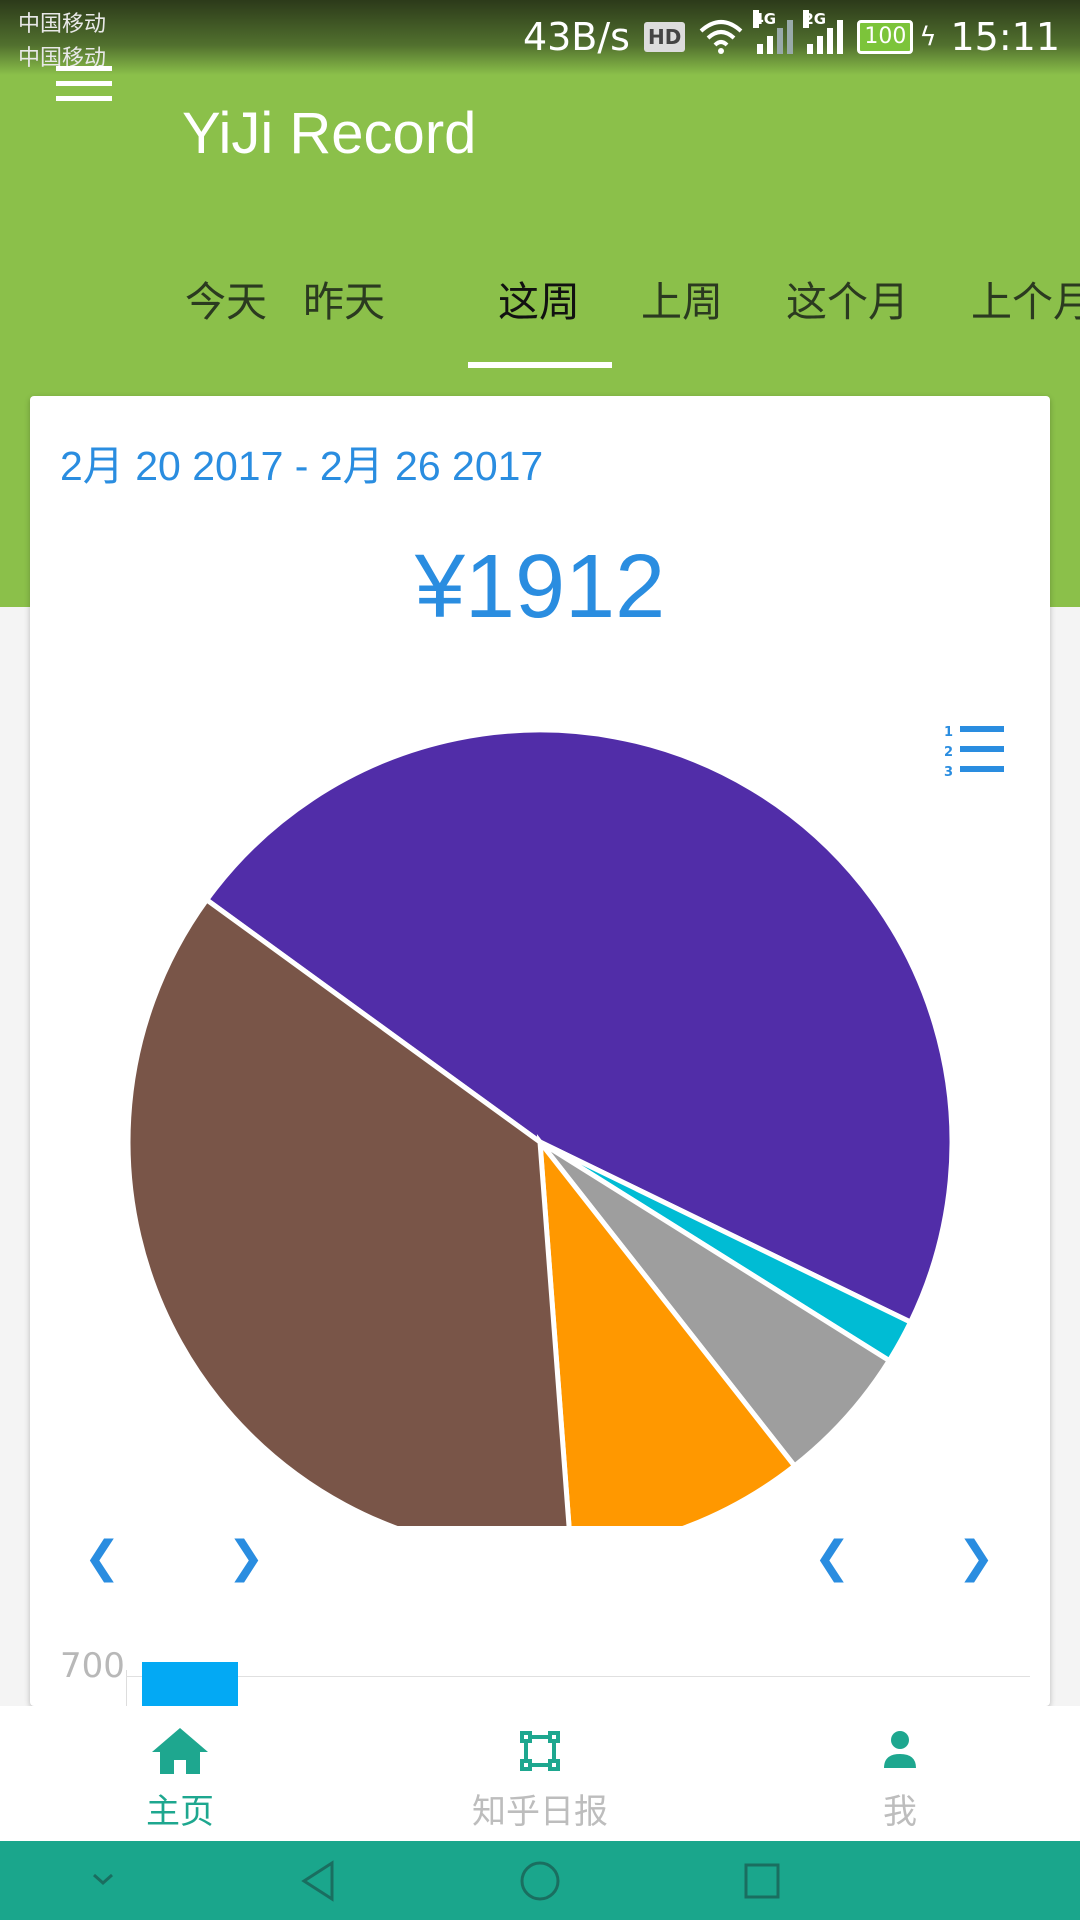  I want to click on tab-yesterday: 昨天, so click(344, 302).